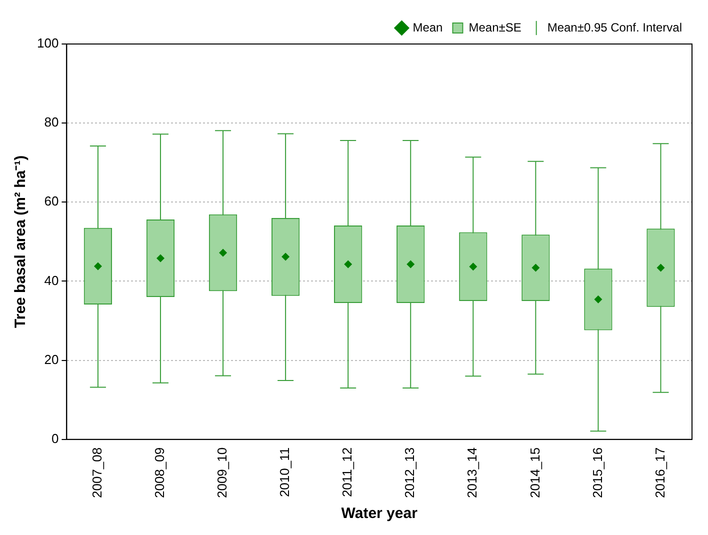  Describe the element at coordinates (410, 472) in the screenshot. I see `x-tick-label: 2012_13` at that location.